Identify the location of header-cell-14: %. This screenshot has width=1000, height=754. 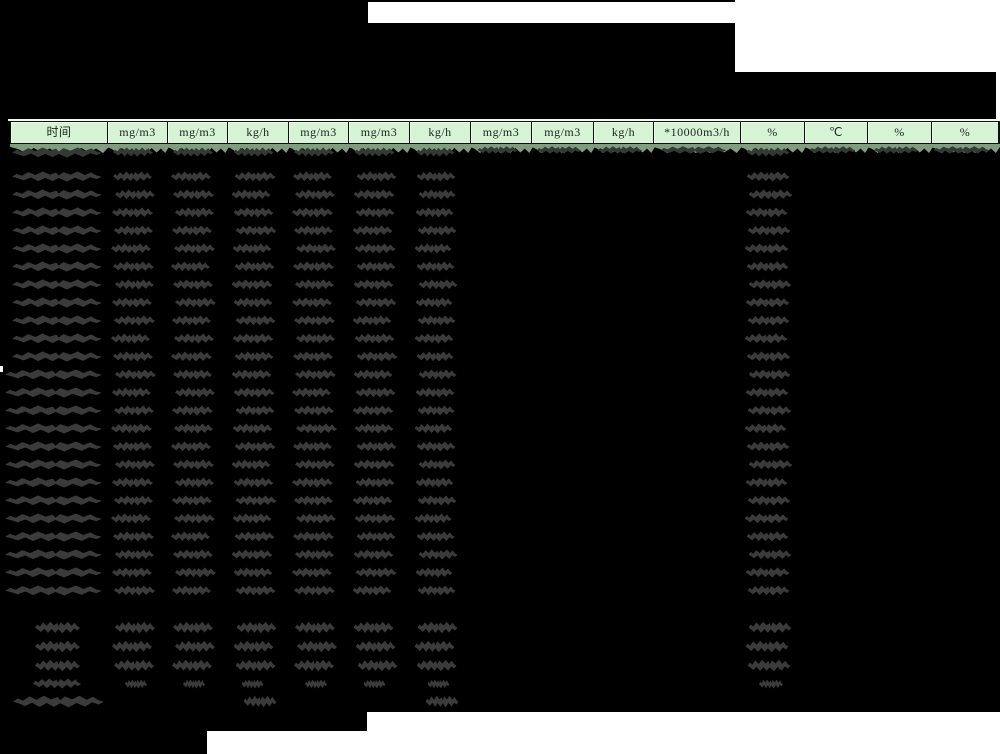
(965, 132).